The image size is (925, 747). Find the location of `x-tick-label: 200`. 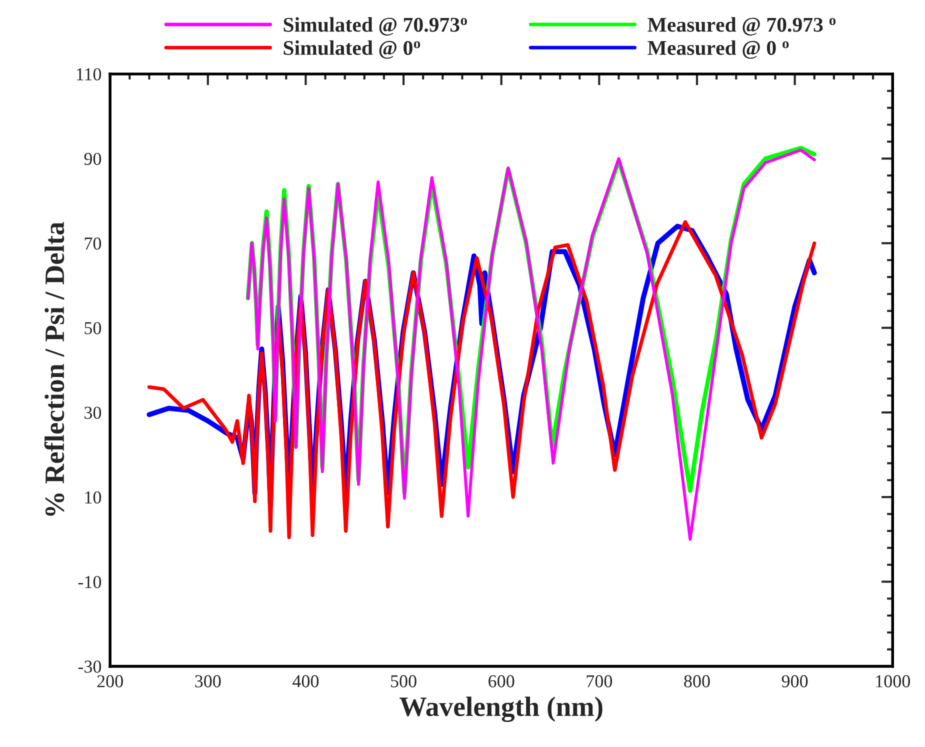

x-tick-label: 200 is located at coordinates (110, 681).